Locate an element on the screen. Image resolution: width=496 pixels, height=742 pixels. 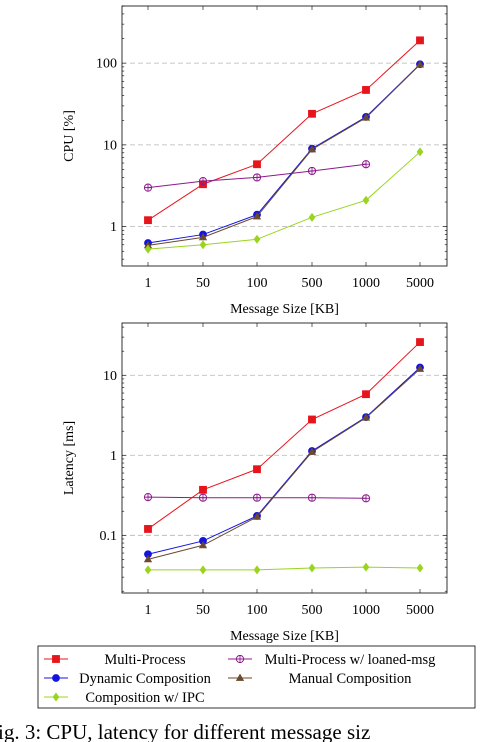
legend-label: Composition w/ IPC is located at coordinates (144, 698).